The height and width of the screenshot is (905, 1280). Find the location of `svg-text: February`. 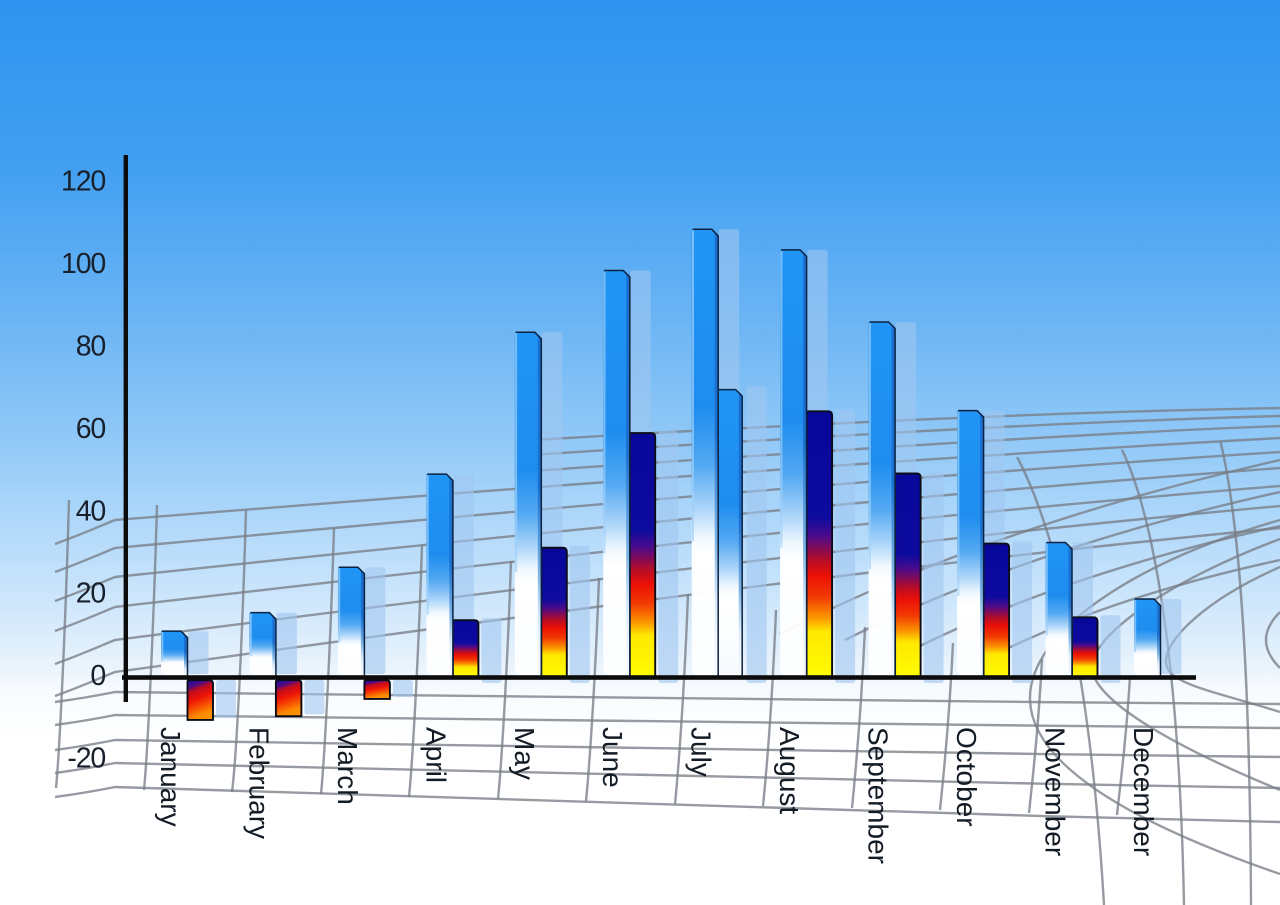

svg-text: February is located at coordinates (258, 783).